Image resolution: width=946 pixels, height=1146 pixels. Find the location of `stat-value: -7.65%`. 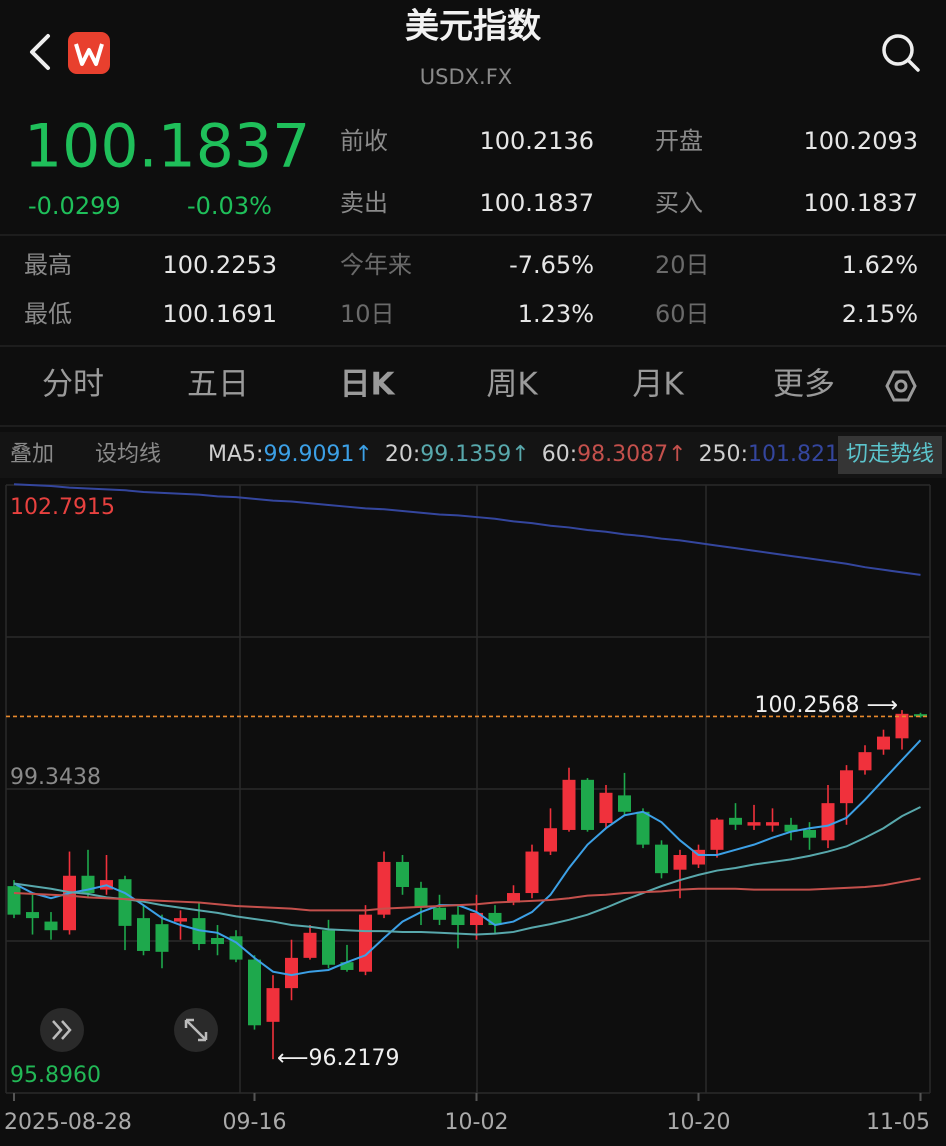

stat-value: -7.65% is located at coordinates (551, 265).